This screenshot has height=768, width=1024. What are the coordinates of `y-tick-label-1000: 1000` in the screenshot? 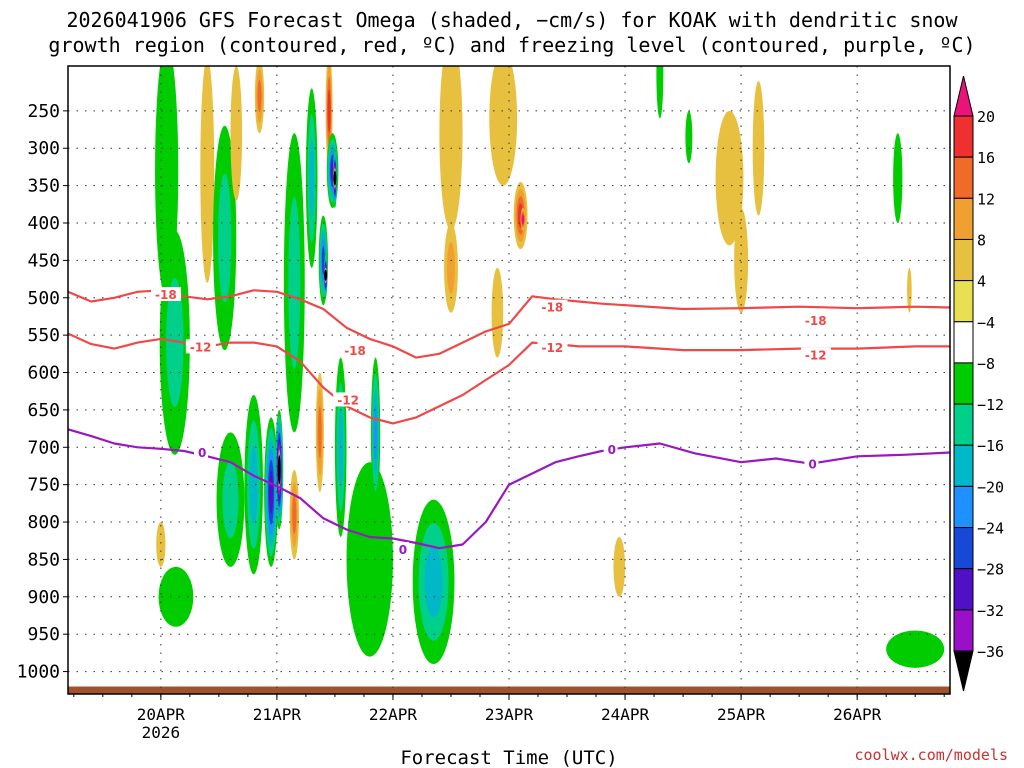 It's located at (38, 672).